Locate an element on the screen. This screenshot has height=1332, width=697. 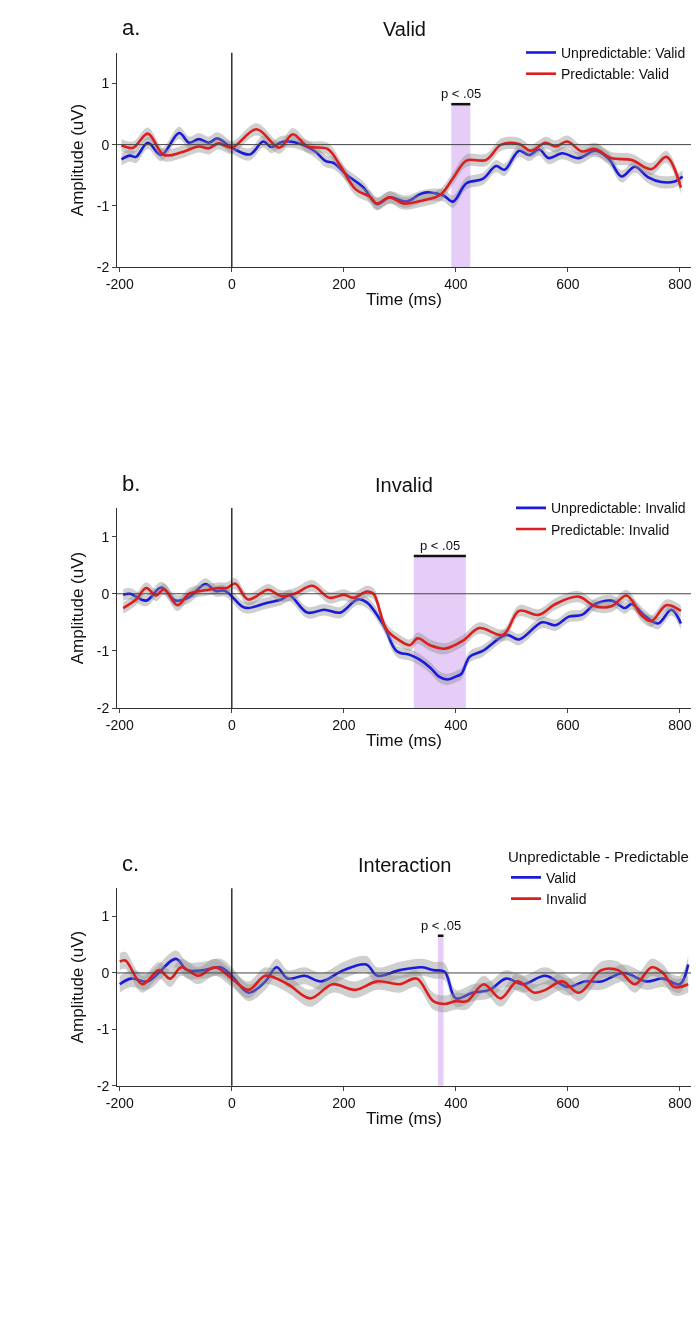
chart-title: Invalid is located at coordinates (404, 485).